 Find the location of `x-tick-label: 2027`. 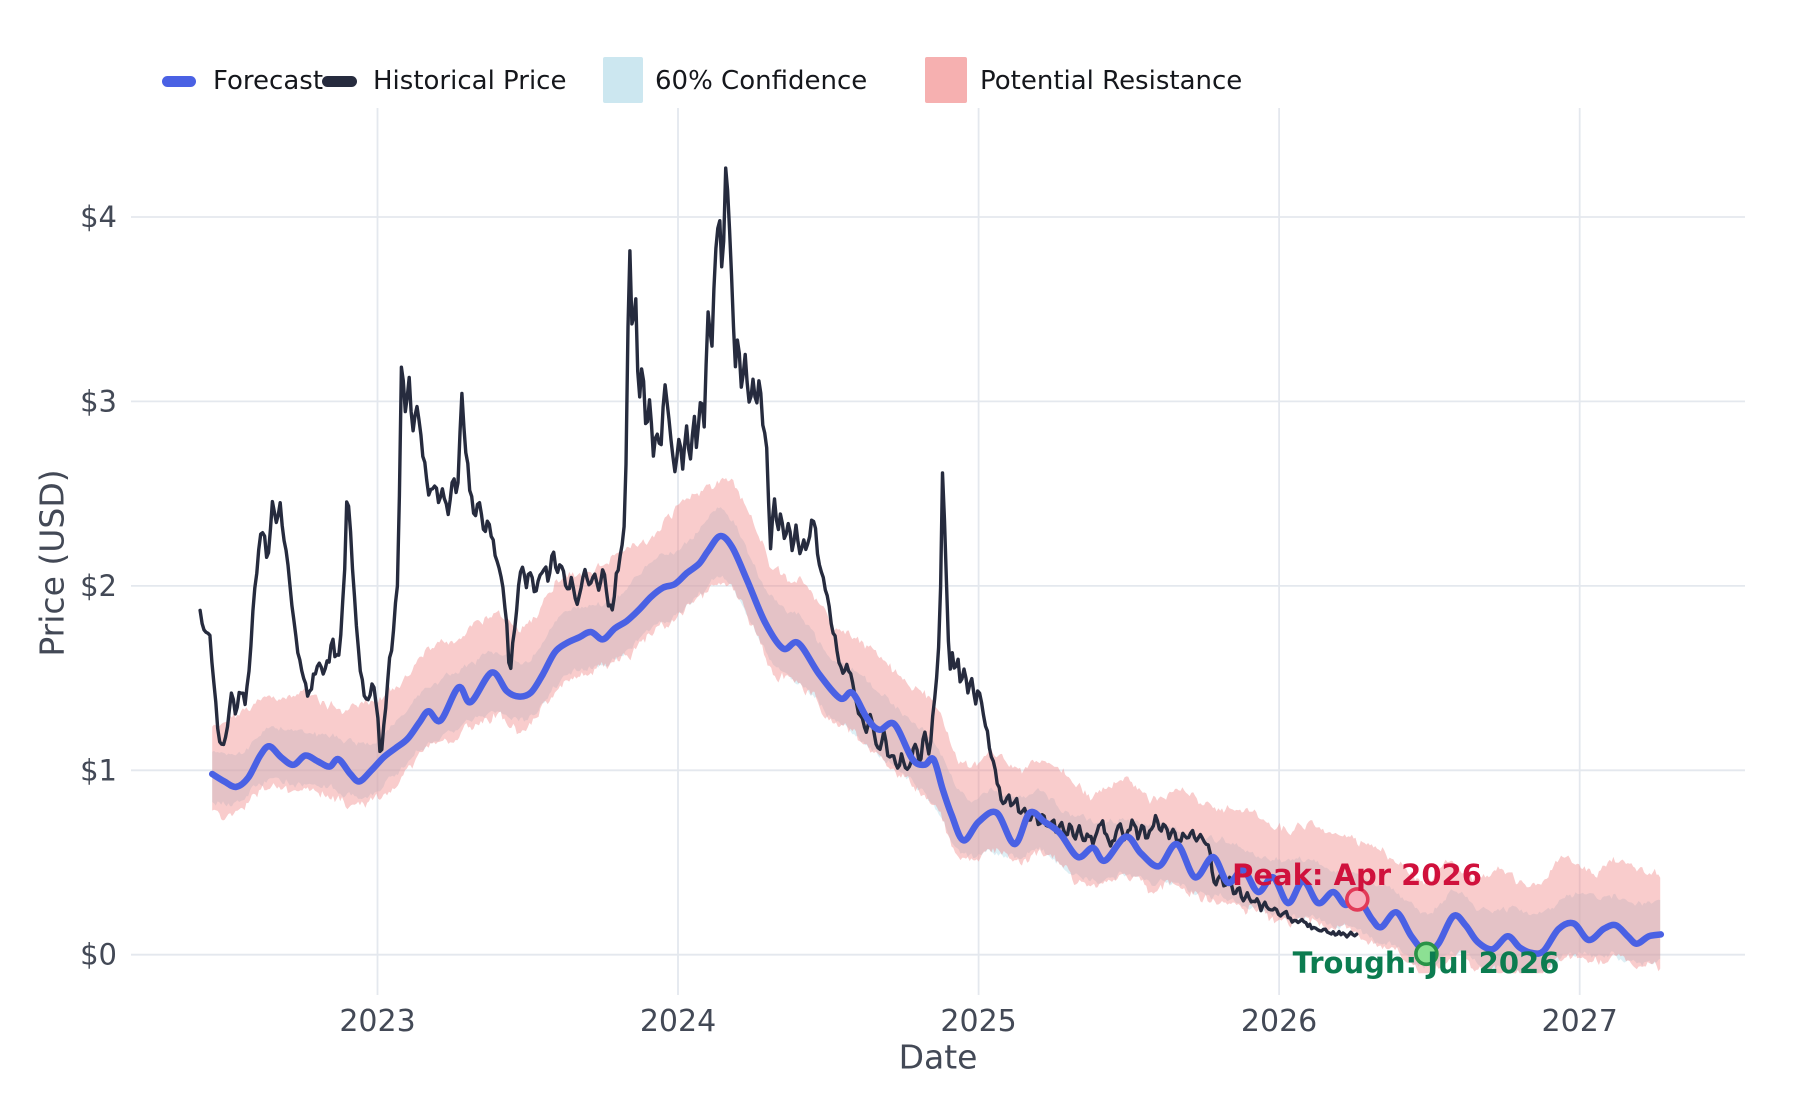

x-tick-label: 2027 is located at coordinates (1580, 1021).